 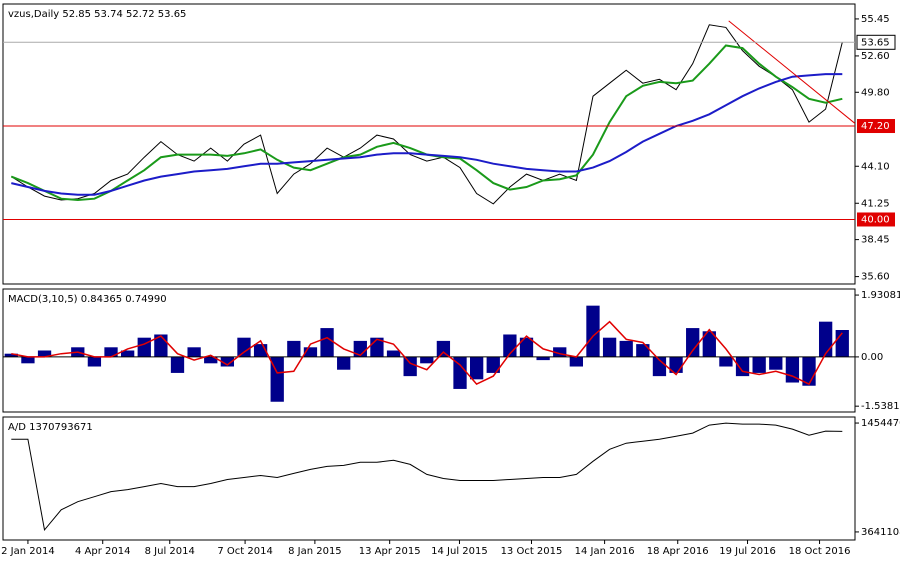 What do you see at coordinates (28, 551) in the screenshot?
I see `x-tick-label: 2 Jan 2014` at bounding box center [28, 551].